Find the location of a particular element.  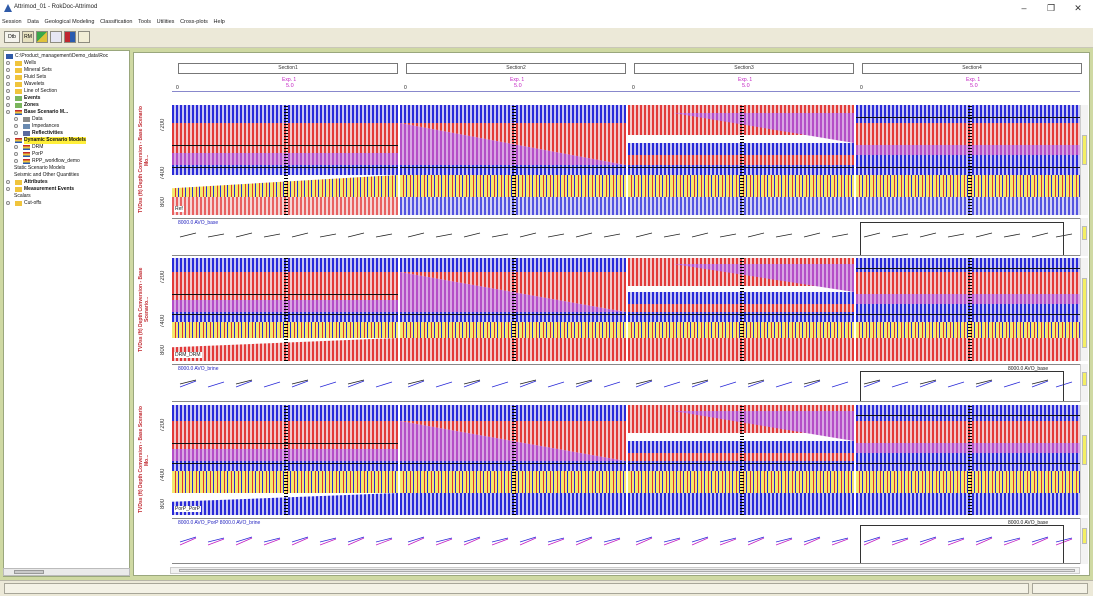

tree-item-drm: DRM is located at coordinates (70, 147).